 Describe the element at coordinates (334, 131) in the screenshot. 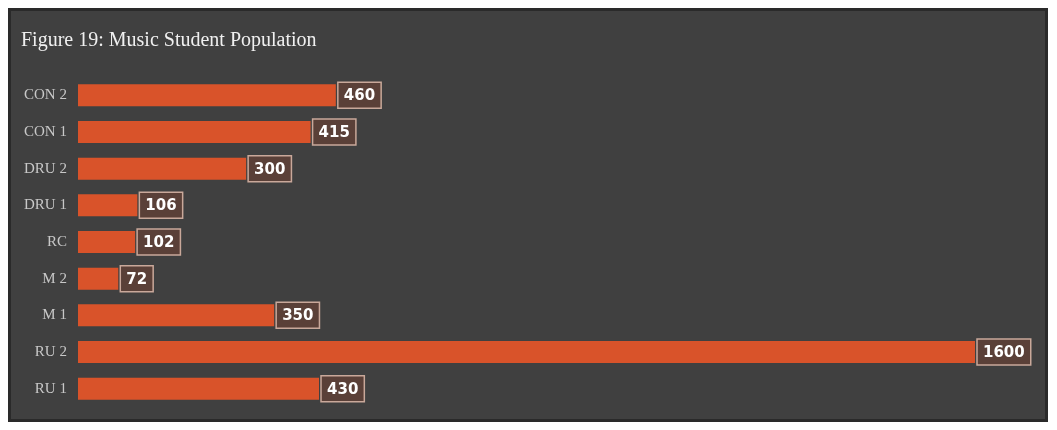

I see `data-label: 415` at that location.